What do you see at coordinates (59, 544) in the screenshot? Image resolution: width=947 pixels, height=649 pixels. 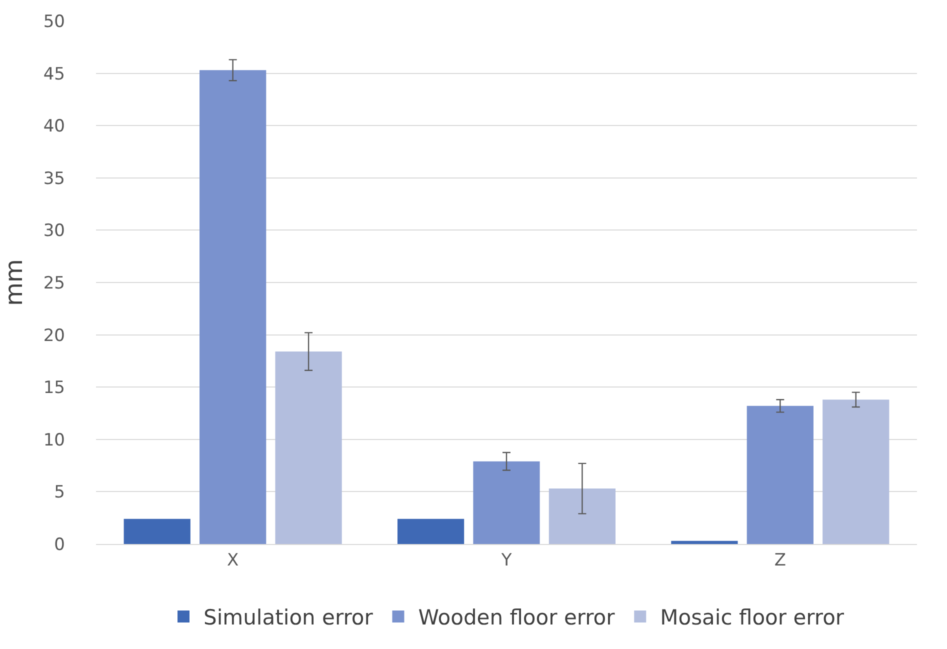 I see `y-tick-label: 0` at bounding box center [59, 544].